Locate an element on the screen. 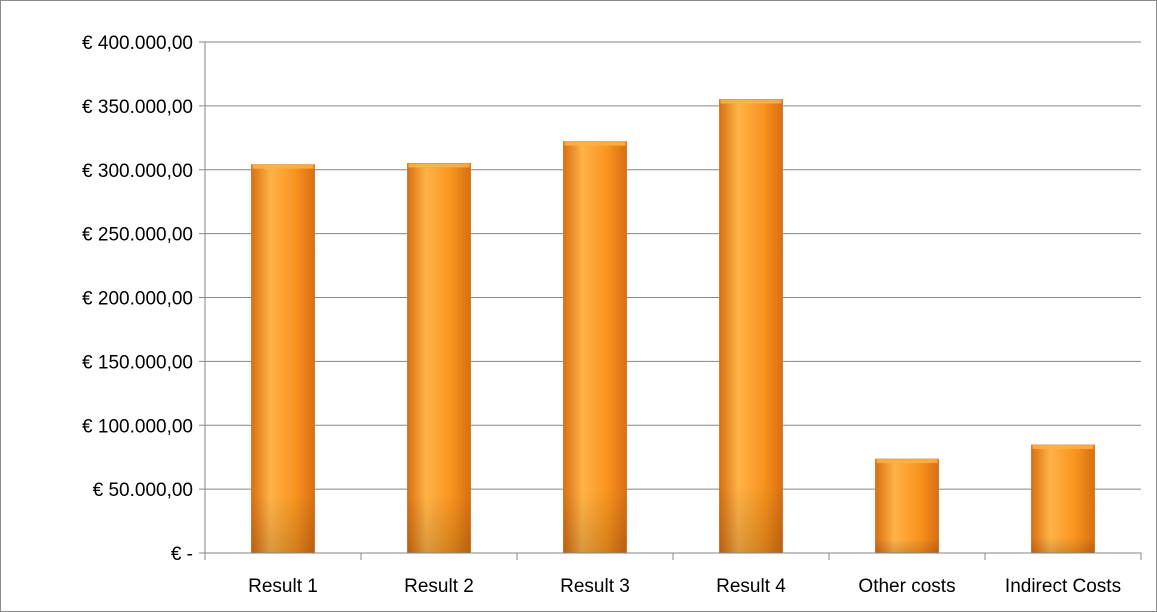  x-tick-label: Indirect Costs is located at coordinates (1063, 586).